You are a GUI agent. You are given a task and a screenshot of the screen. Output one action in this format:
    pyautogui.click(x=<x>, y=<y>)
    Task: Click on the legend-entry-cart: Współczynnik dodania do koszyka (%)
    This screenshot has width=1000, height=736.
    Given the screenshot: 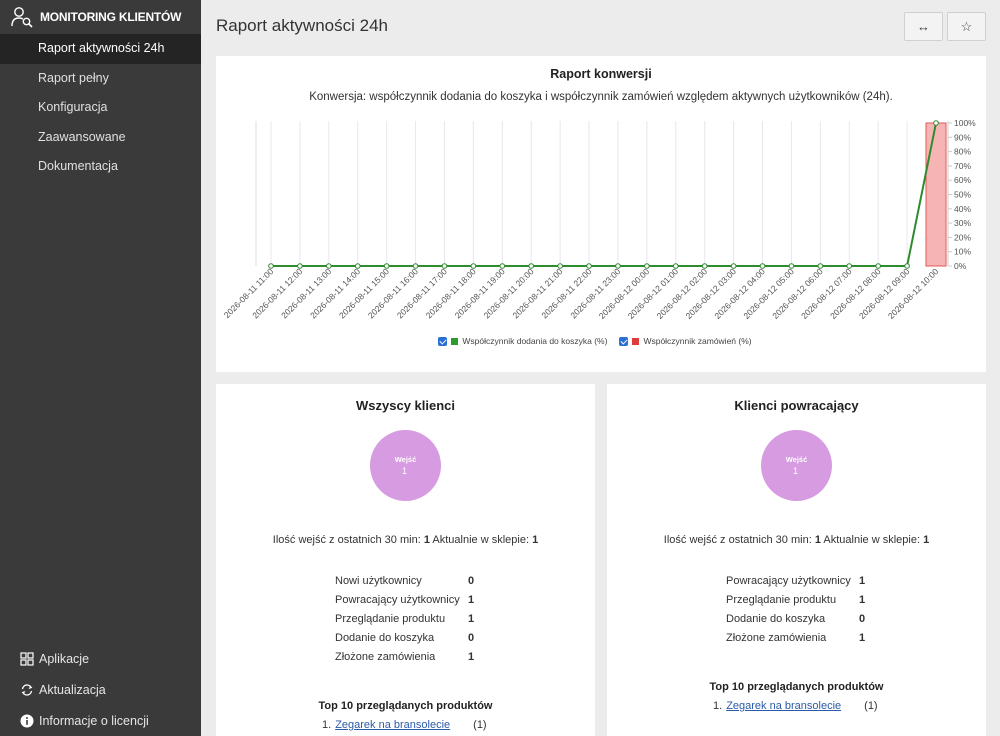 What is the action you would take?
    pyautogui.click(x=522, y=341)
    